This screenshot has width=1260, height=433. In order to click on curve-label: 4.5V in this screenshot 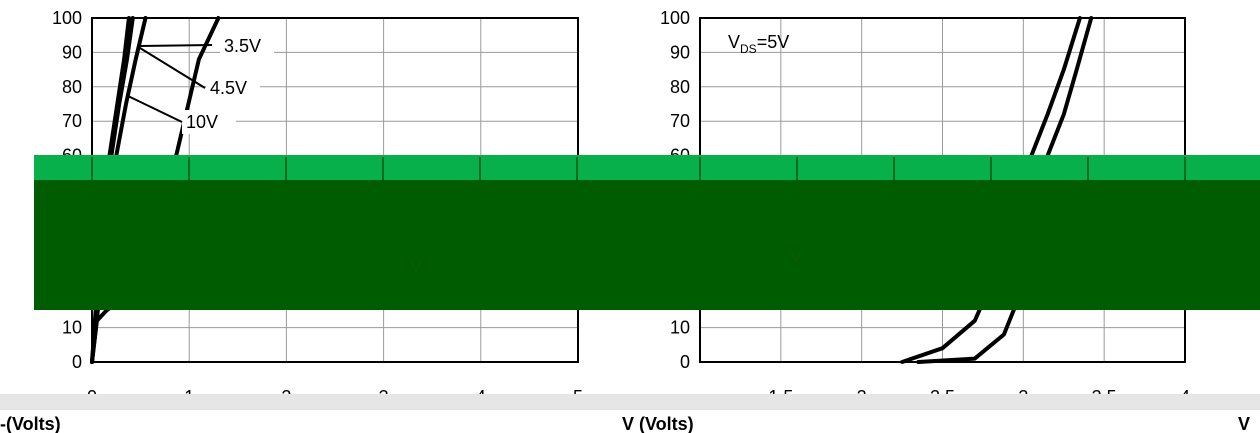, I will do `click(228, 88)`.